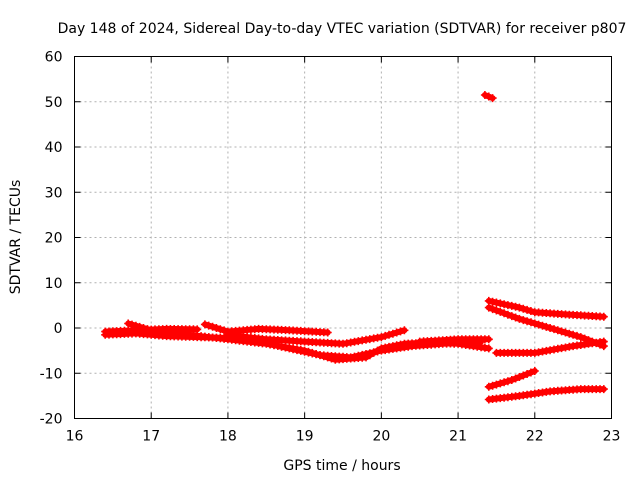 This screenshot has width=640, height=480. What do you see at coordinates (51, 420) in the screenshot?
I see `y-tick-label: -20` at bounding box center [51, 420].